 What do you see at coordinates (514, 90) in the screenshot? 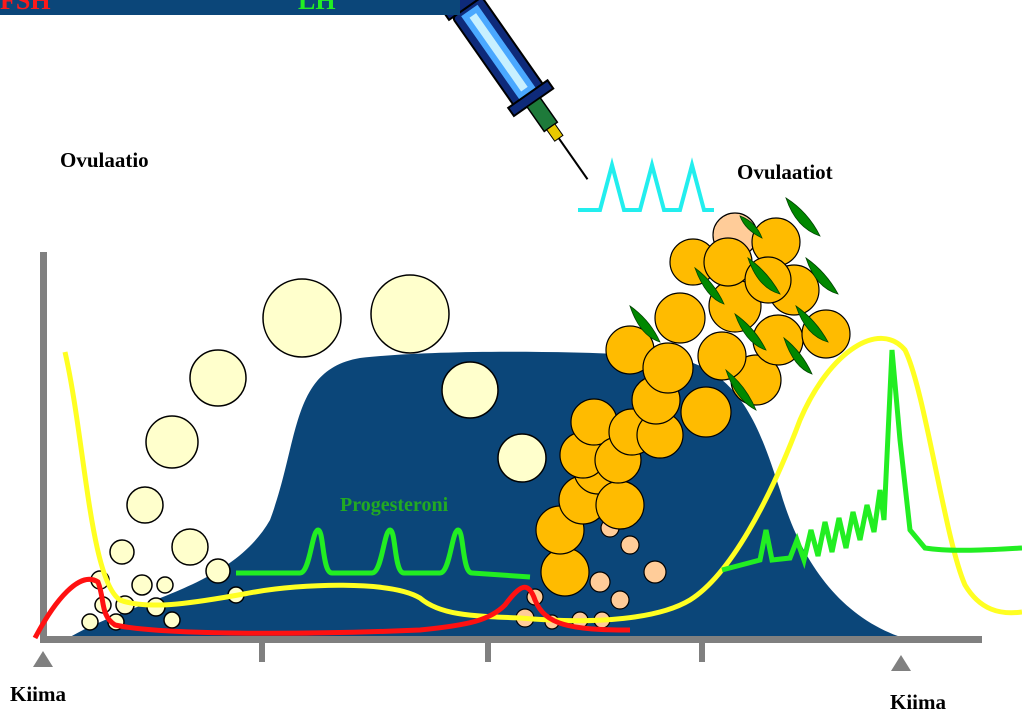
I see `syringe-icon` at bounding box center [514, 90].